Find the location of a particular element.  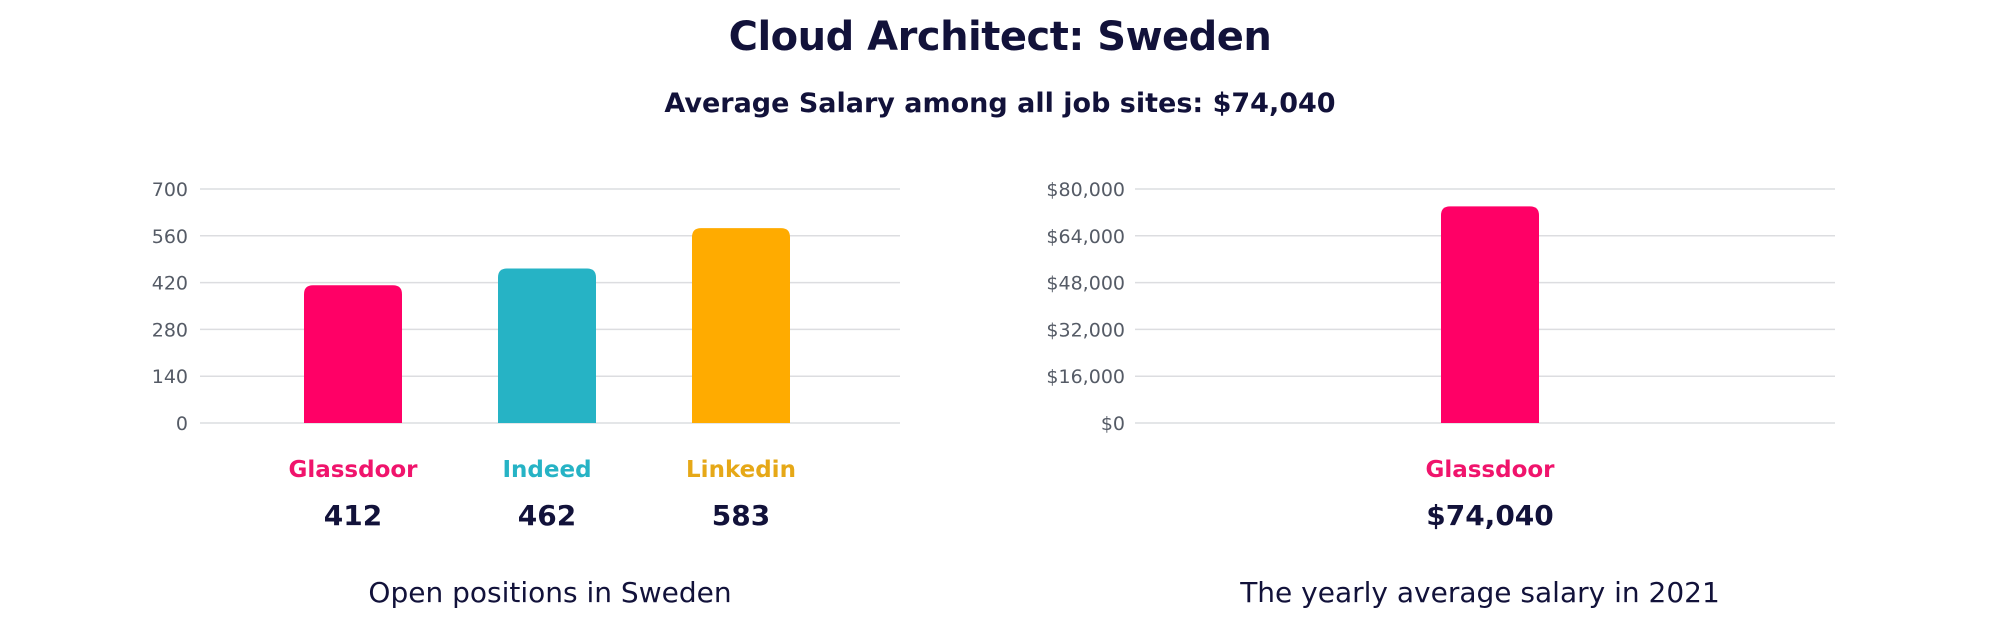

value-label: 412 is located at coordinates (353, 515).